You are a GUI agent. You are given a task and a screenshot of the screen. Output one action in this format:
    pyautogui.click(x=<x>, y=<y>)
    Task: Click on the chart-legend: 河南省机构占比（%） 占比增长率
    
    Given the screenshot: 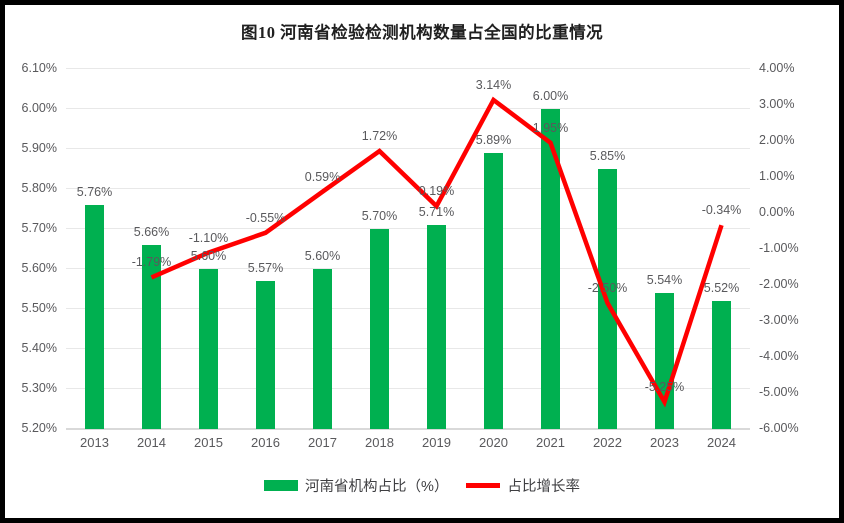 What is the action you would take?
    pyautogui.click(x=422, y=485)
    